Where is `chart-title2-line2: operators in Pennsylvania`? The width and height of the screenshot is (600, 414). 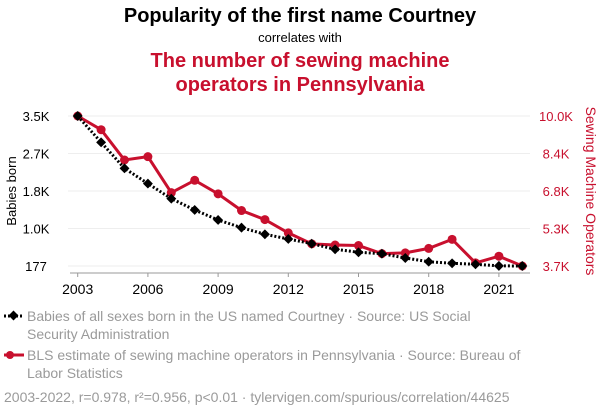
chart-title2-line2: operators in Pennsylvania is located at coordinates (301, 85).